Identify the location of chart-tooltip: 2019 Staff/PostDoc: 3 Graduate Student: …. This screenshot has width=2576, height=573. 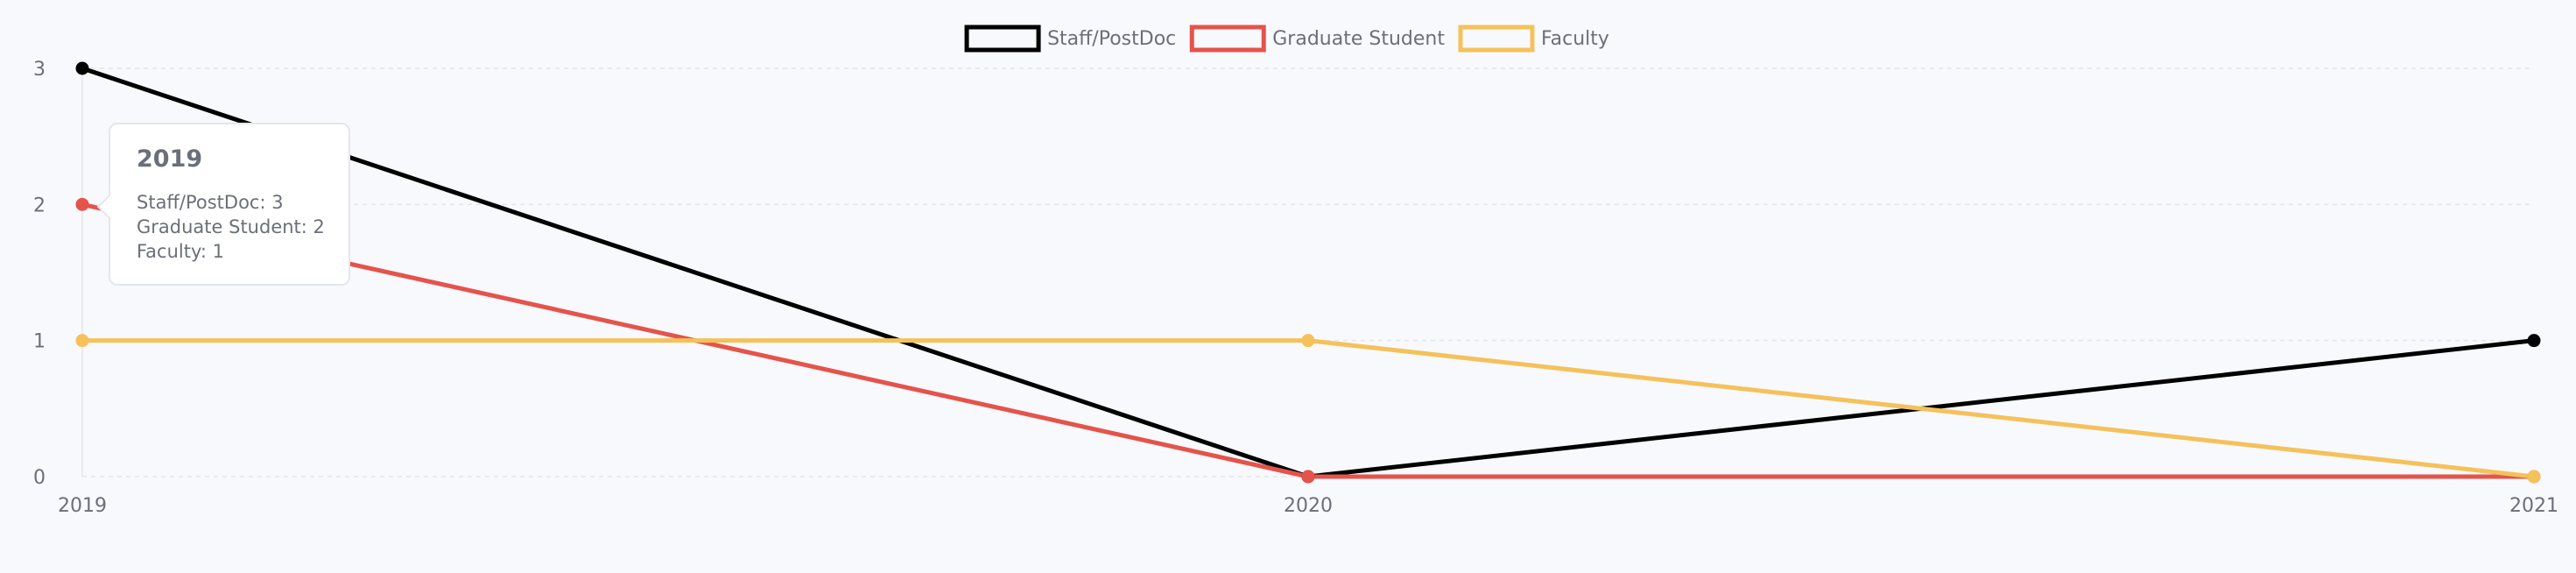
(223, 204).